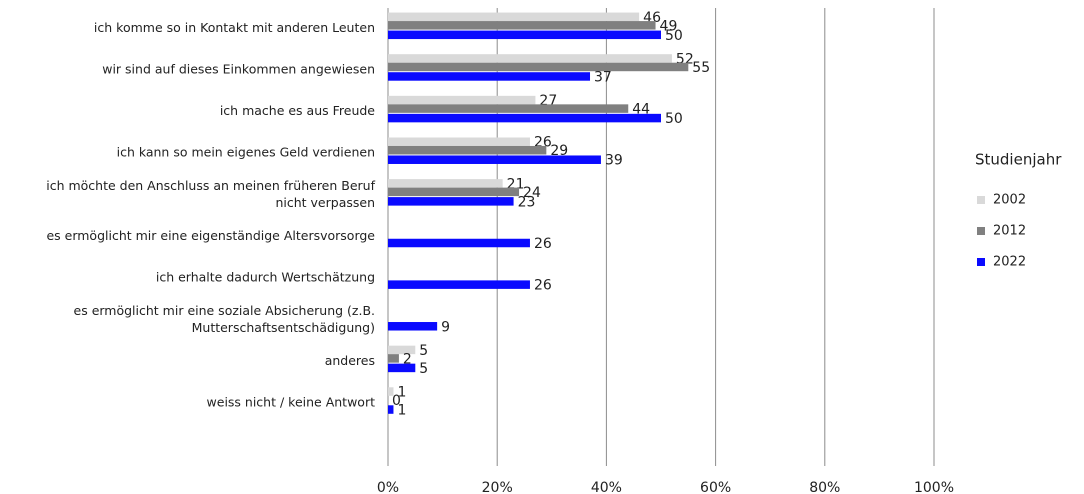 This screenshot has height=494, width=1084. What do you see at coordinates (701, 68) in the screenshot?
I see `value-label: 55` at bounding box center [701, 68].